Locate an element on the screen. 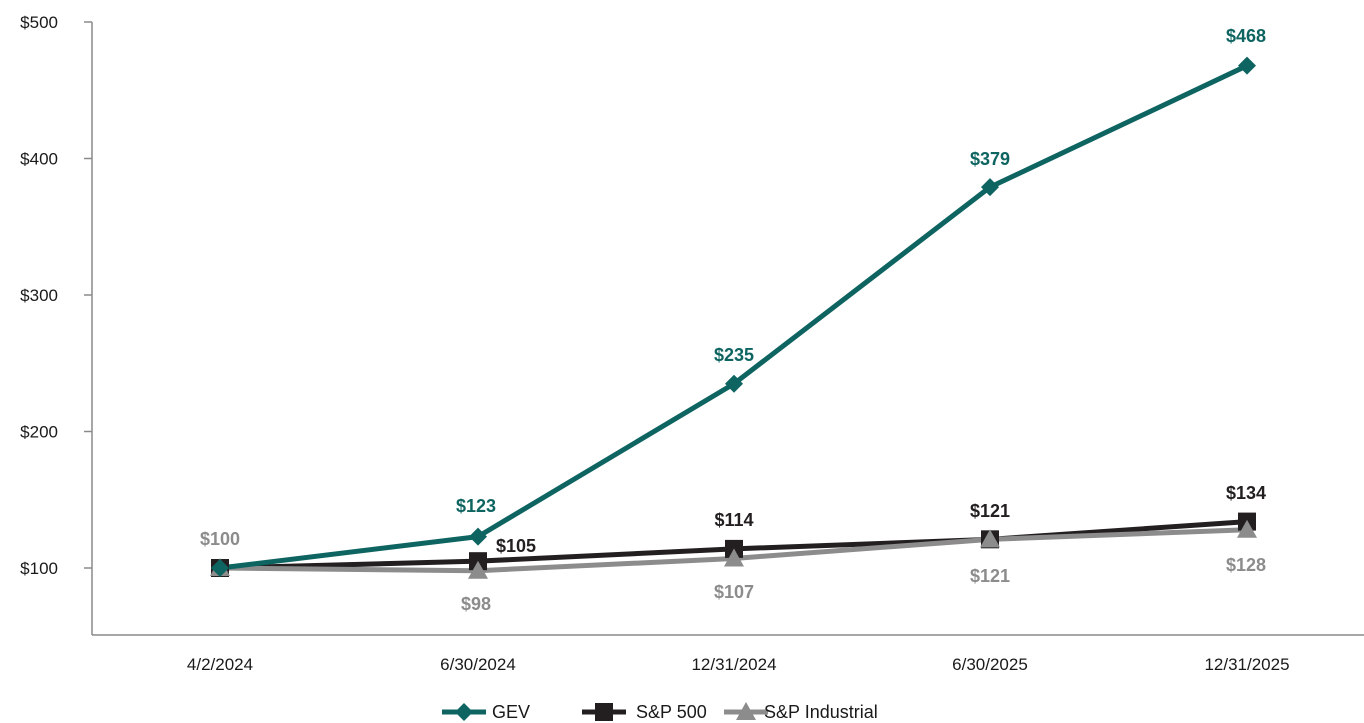  data-label-sp-industrial: $121 is located at coordinates (990, 576).